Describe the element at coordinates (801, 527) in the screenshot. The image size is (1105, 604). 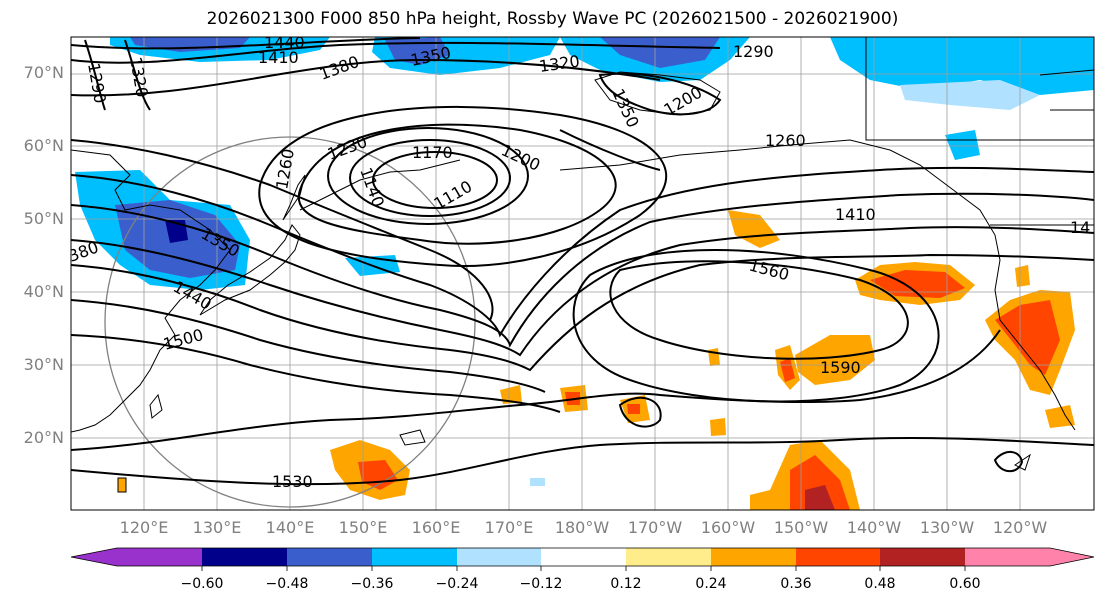
I see `longitude-label: 150°W` at that location.